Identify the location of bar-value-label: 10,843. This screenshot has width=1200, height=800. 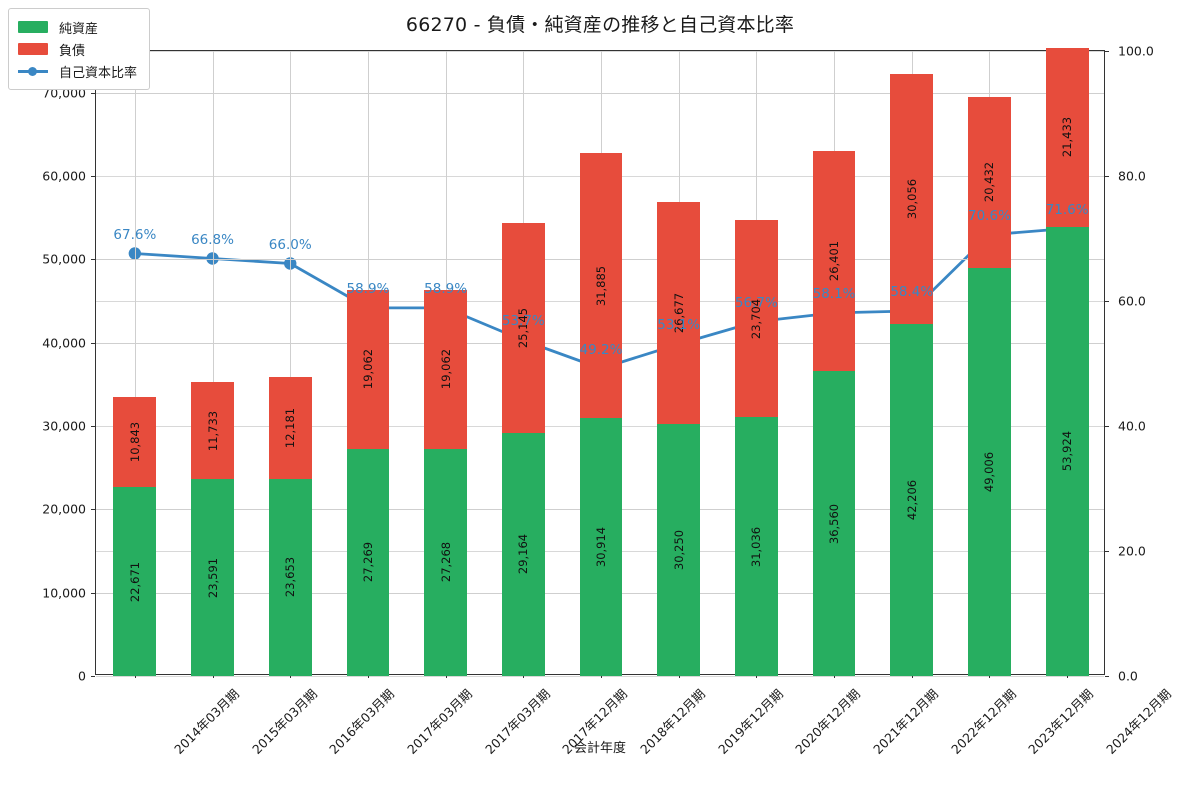
(134, 441).